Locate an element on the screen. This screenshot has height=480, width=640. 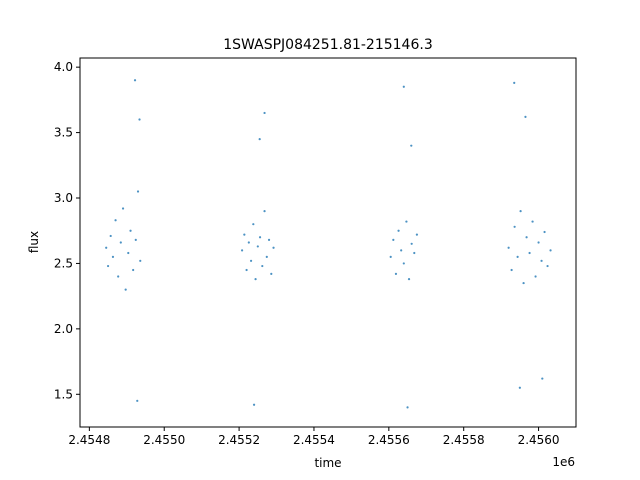
x-offset-label: 1e6 is located at coordinates (563, 462).